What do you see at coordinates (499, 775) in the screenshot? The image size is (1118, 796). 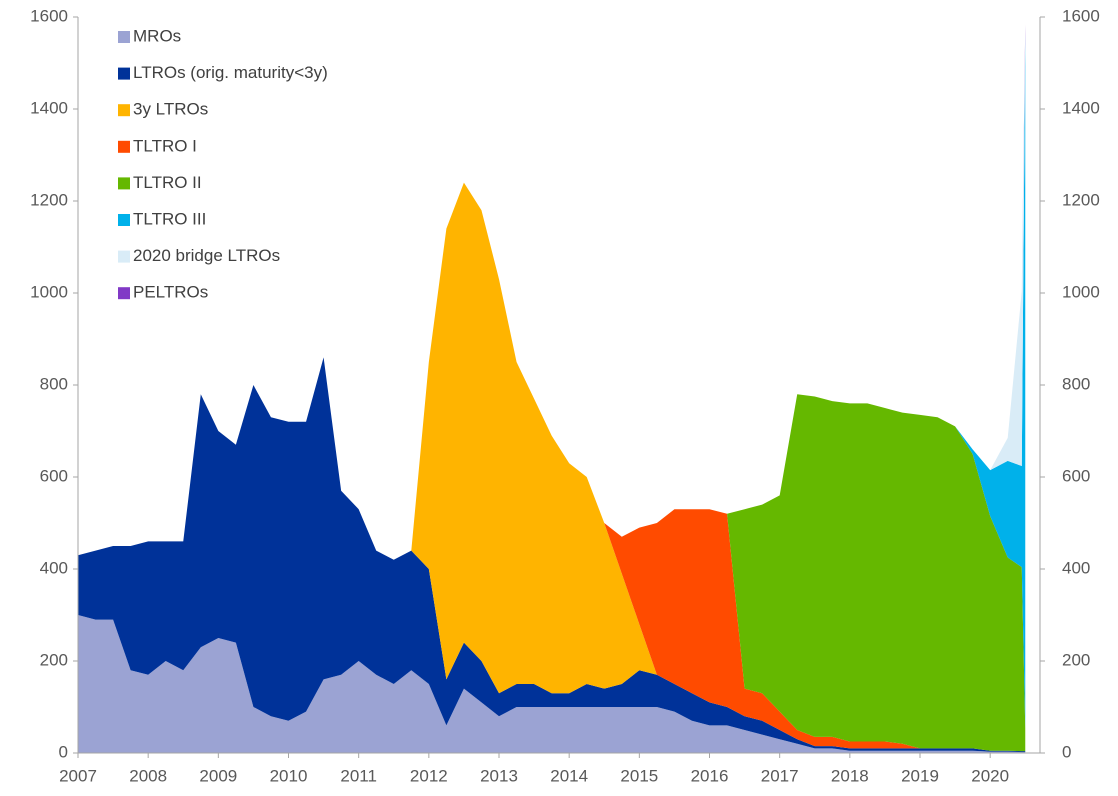 I see `x-tick-label: 2013` at bounding box center [499, 775].